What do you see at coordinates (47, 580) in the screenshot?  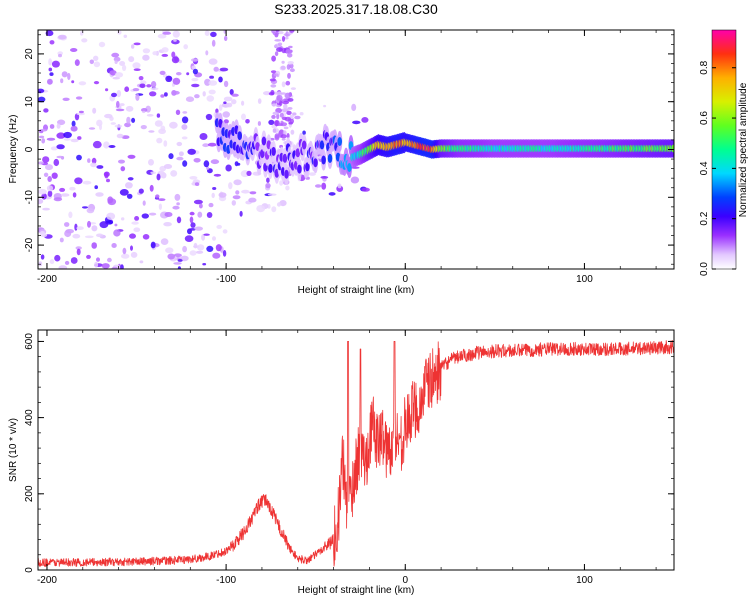 I see `snr-x-tick-label: -200` at bounding box center [47, 580].